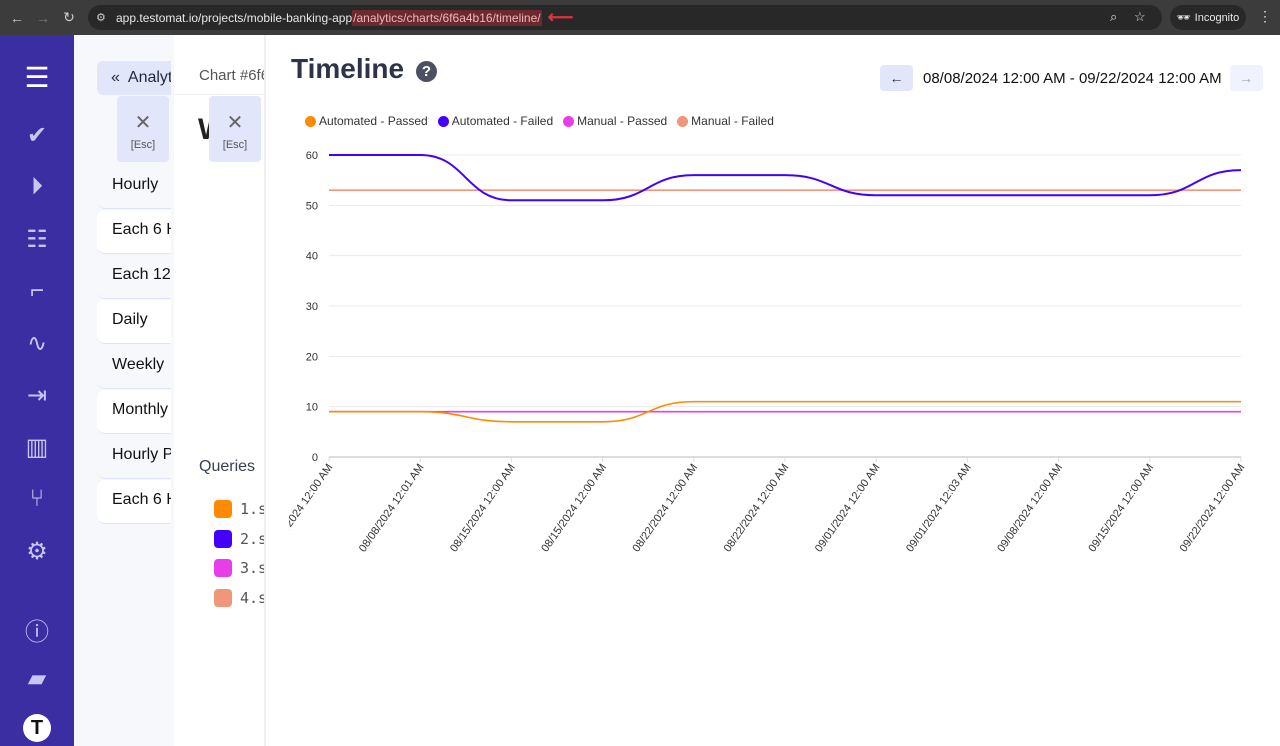 This screenshot has height=746, width=1280. What do you see at coordinates (239, 568) in the screenshot?
I see `query-item: 3.s` at bounding box center [239, 568].